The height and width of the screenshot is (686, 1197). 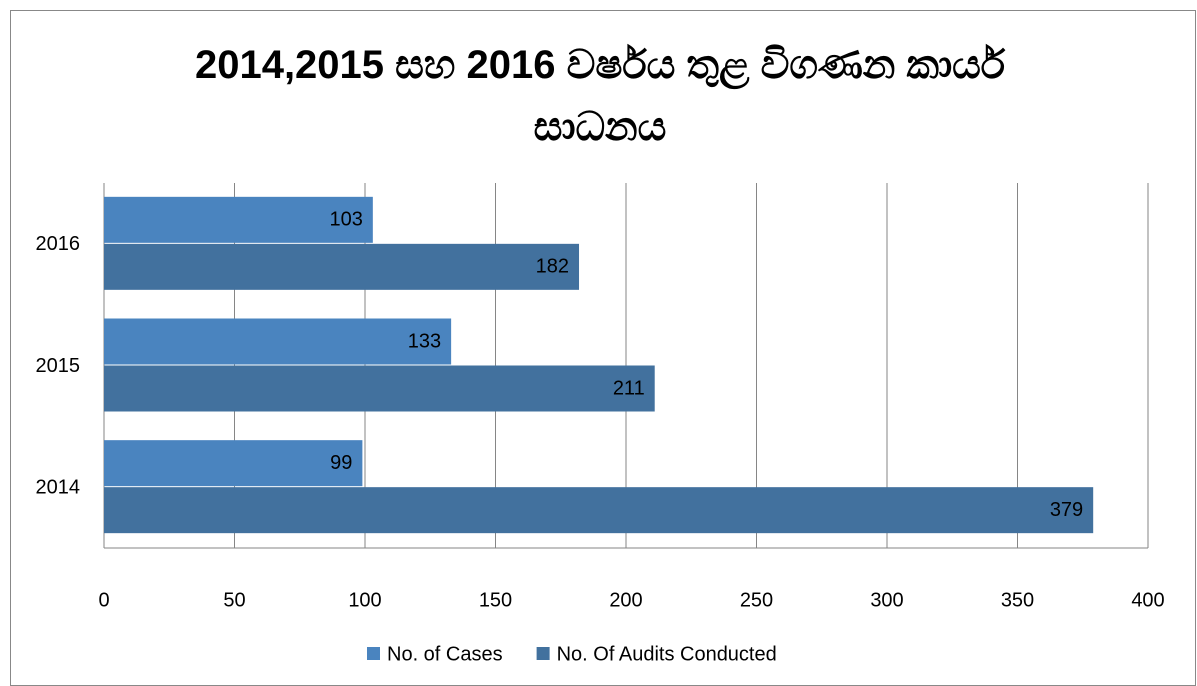 What do you see at coordinates (234, 600) in the screenshot?
I see `x-tick-label: 50` at bounding box center [234, 600].